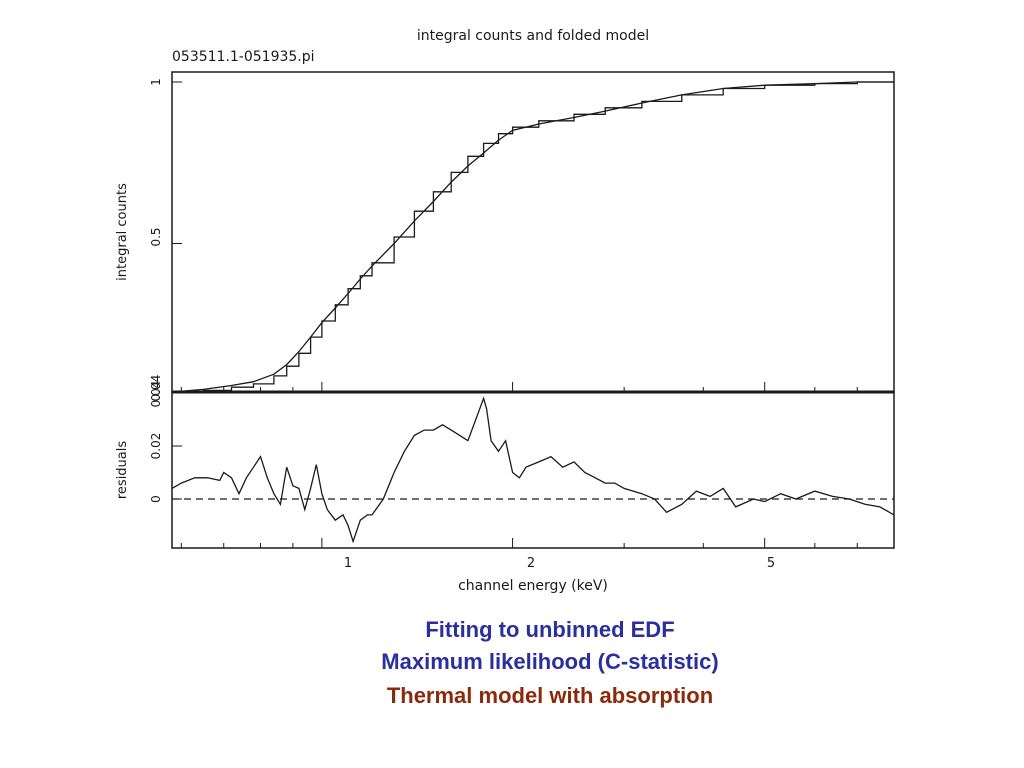  Describe the element at coordinates (156, 82) in the screenshot. I see `top-ytick-label-2: 1` at that location.